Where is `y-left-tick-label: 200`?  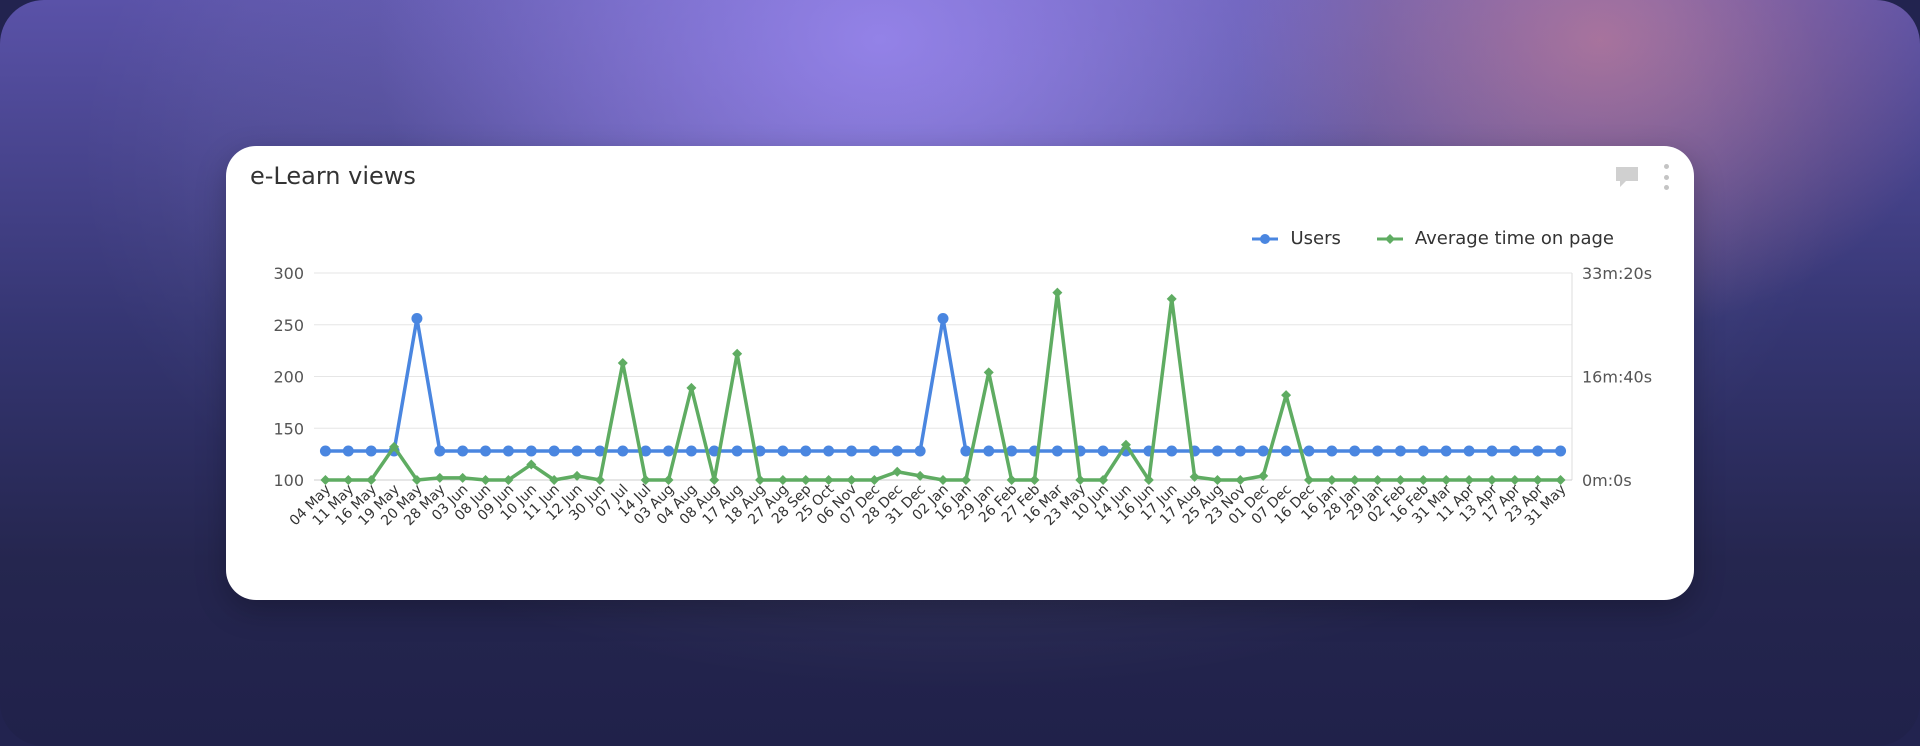
y-left-tick-label: 200 is located at coordinates (288, 377).